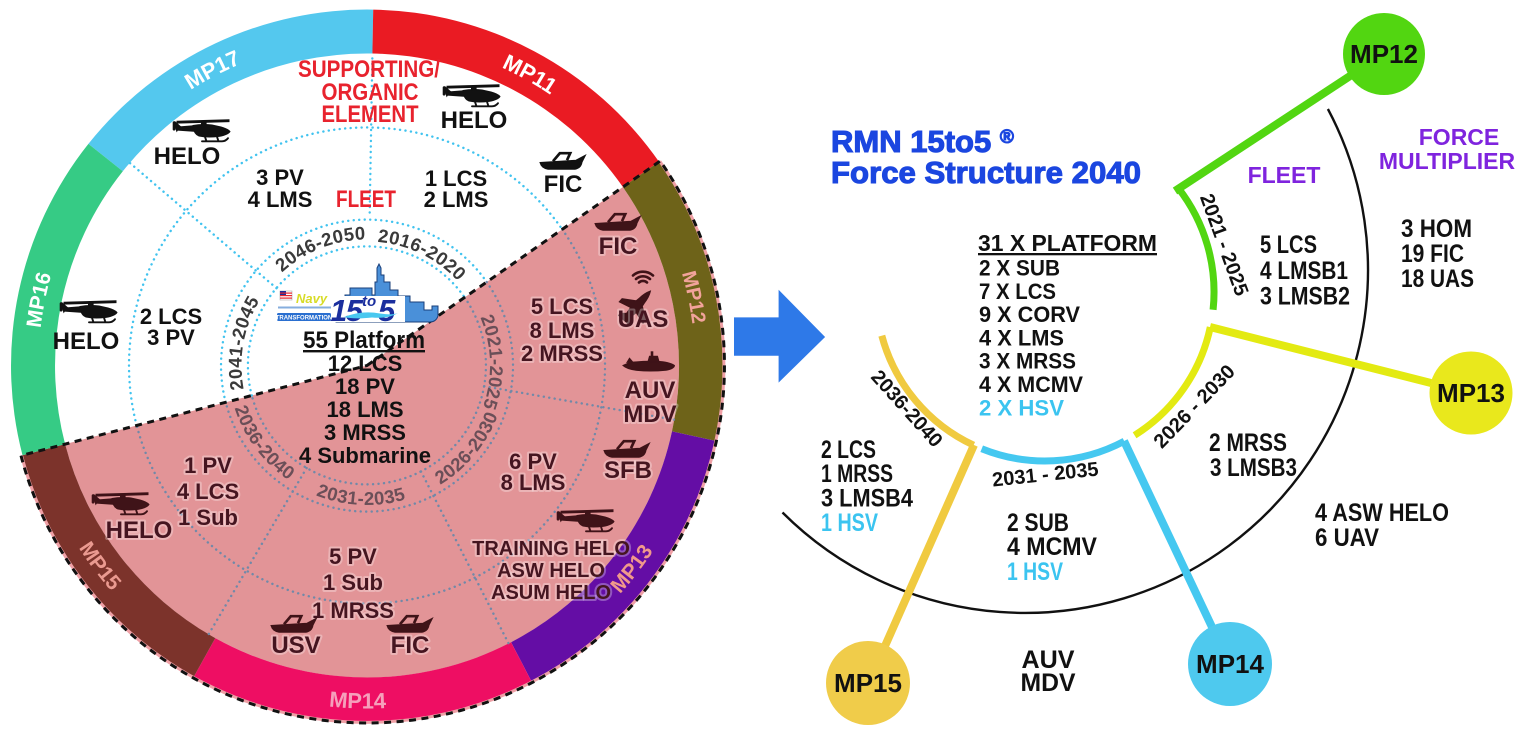  I want to click on svg-text: 3 X MRSS, so click(1027, 361).